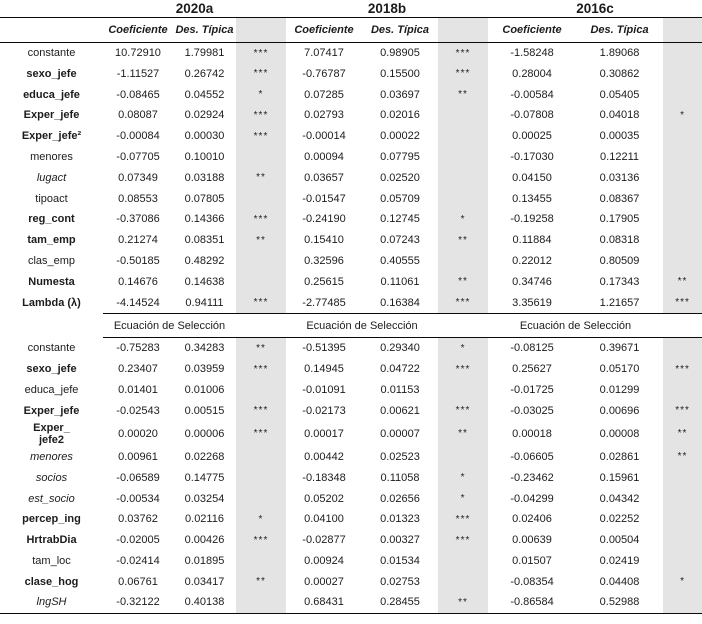 The width and height of the screenshot is (702, 624). I want to click on stddev-value: 1.89068, so click(619, 53).